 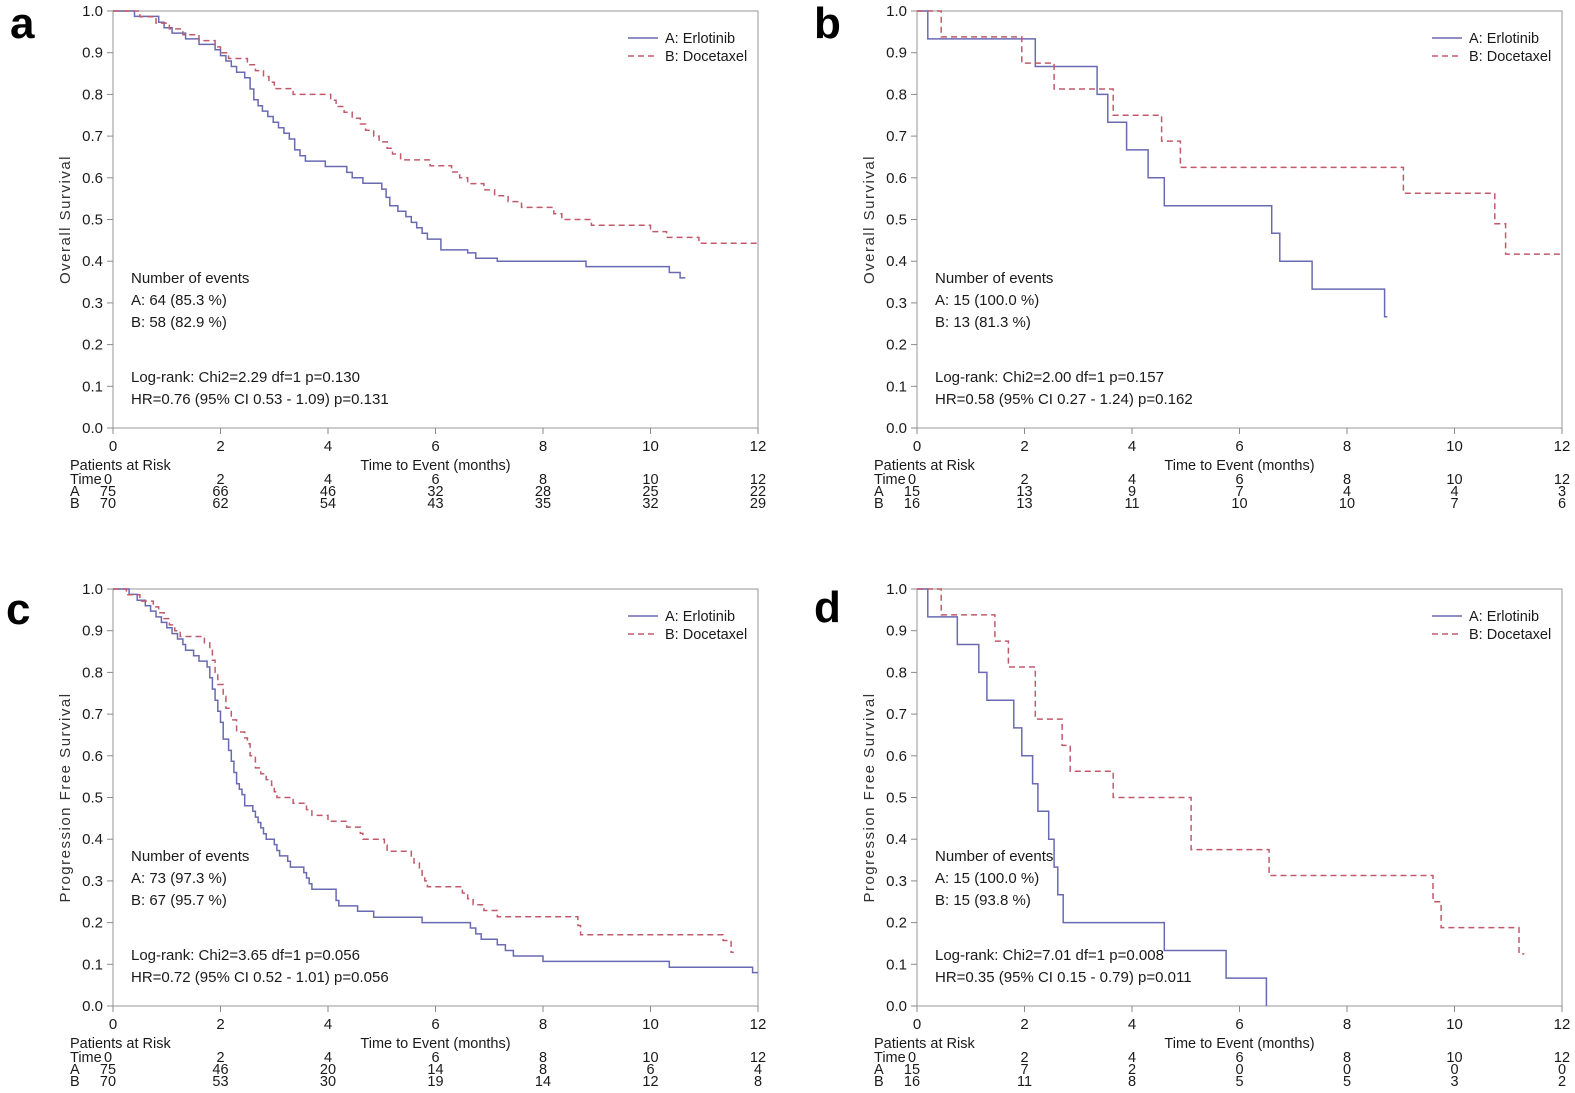 What do you see at coordinates (328, 1070) in the screenshot?
I see `risk-value: 20` at bounding box center [328, 1070].